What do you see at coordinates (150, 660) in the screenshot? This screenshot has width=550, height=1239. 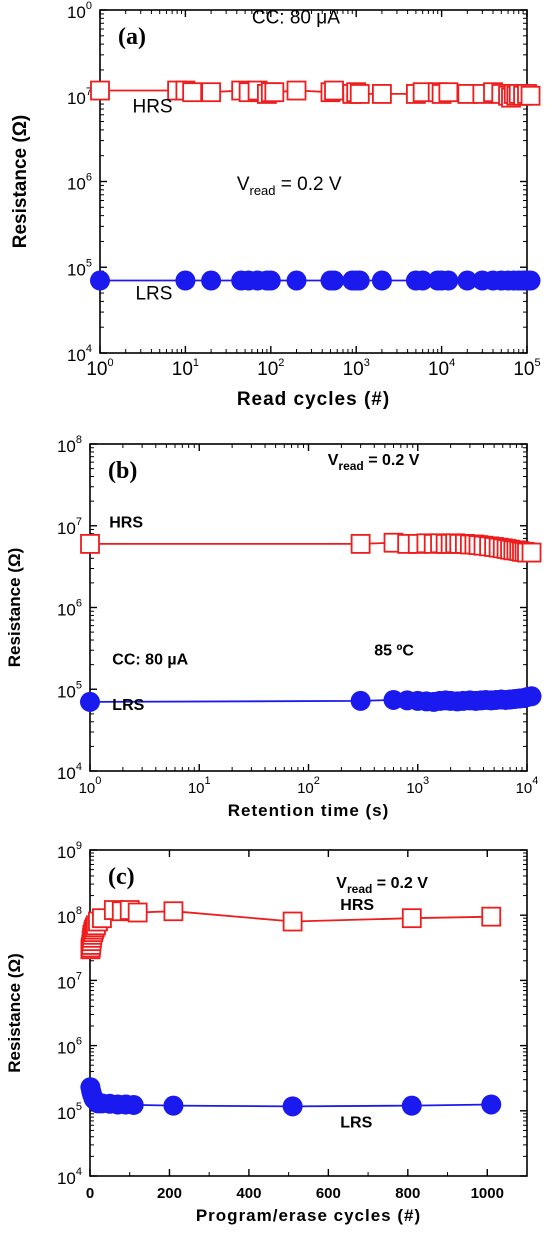 I see `annotation: CC: 80 µA` at bounding box center [150, 660].